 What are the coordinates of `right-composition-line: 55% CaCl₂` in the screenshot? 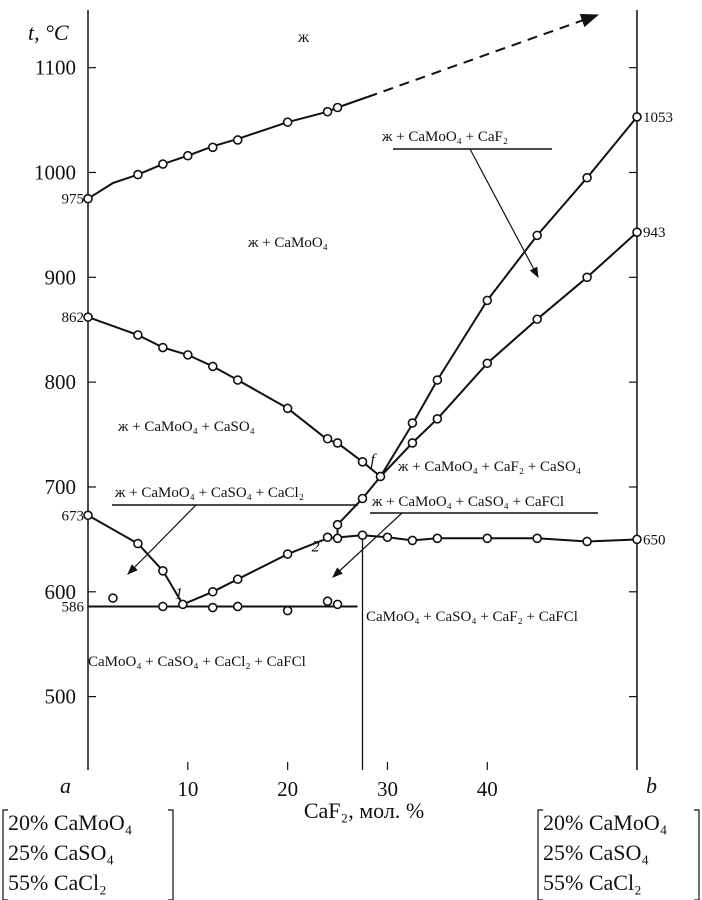 It's located at (592, 882).